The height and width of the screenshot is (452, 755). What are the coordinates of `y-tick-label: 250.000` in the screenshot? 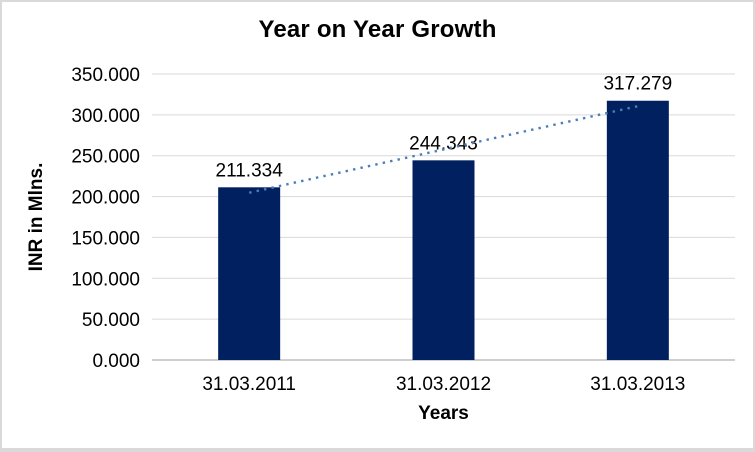 It's located at (105, 157).